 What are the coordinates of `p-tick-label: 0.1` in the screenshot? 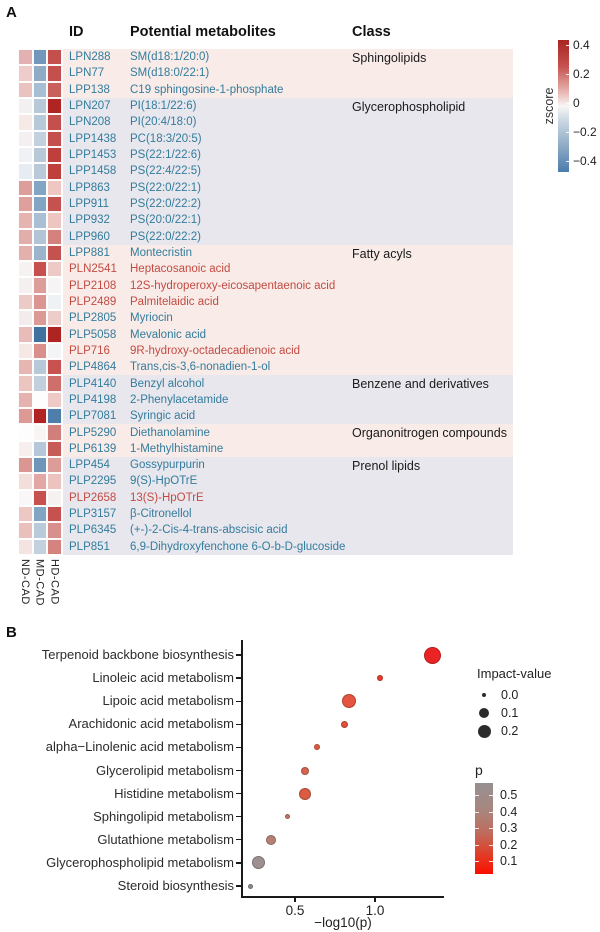 It's located at (509, 861).